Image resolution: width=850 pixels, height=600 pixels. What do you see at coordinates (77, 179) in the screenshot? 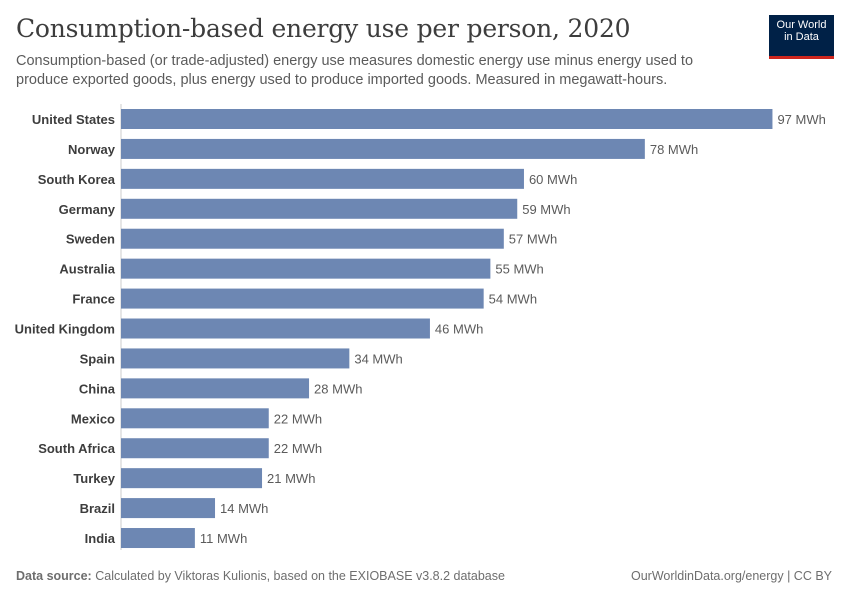
I see `category-label: South Korea` at bounding box center [77, 179].